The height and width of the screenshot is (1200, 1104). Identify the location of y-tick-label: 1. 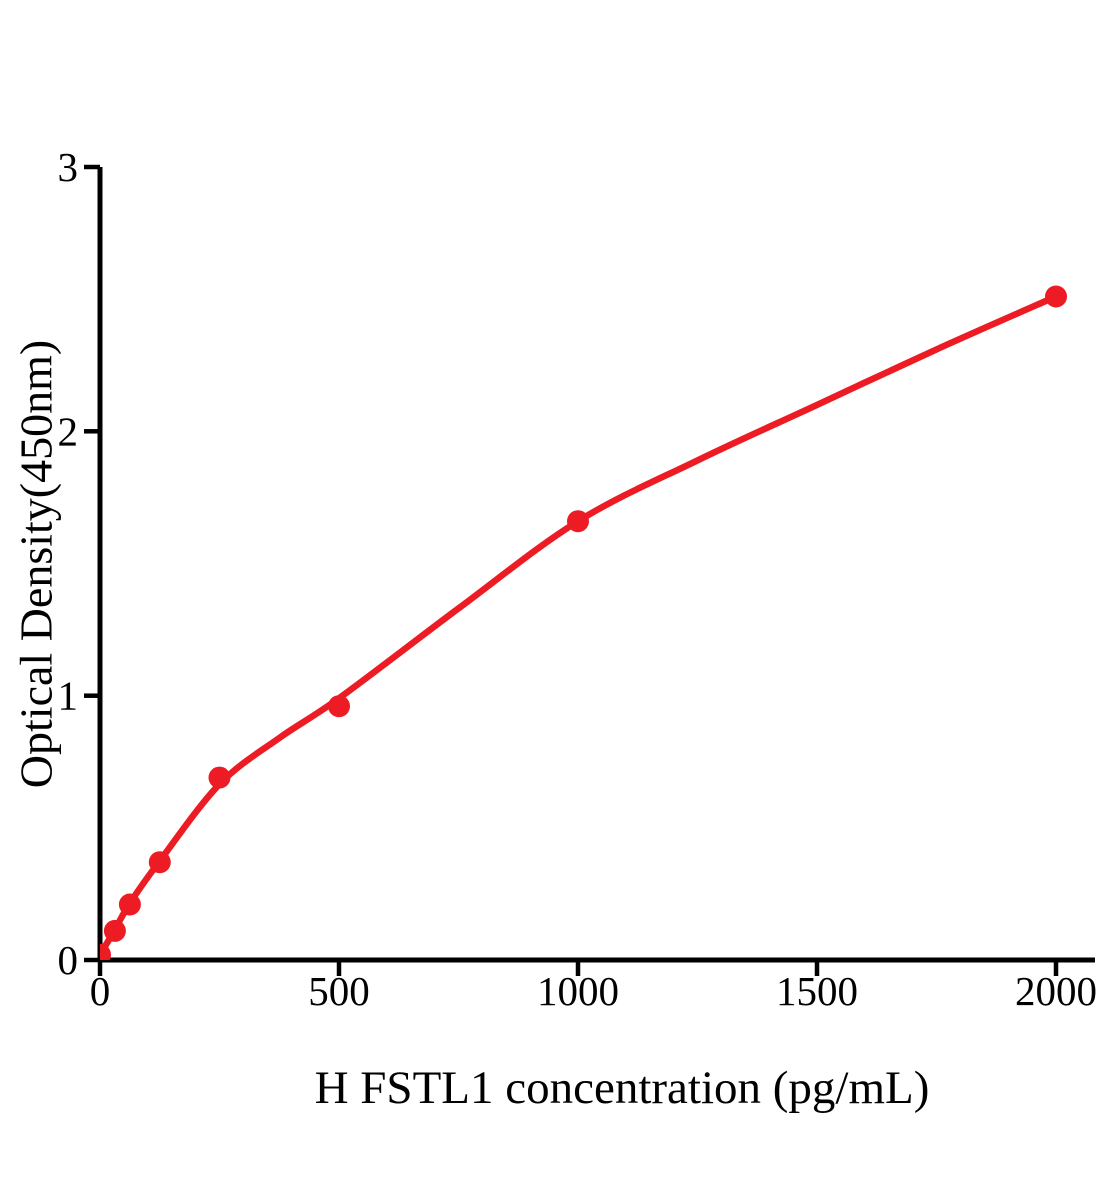
(68, 696).